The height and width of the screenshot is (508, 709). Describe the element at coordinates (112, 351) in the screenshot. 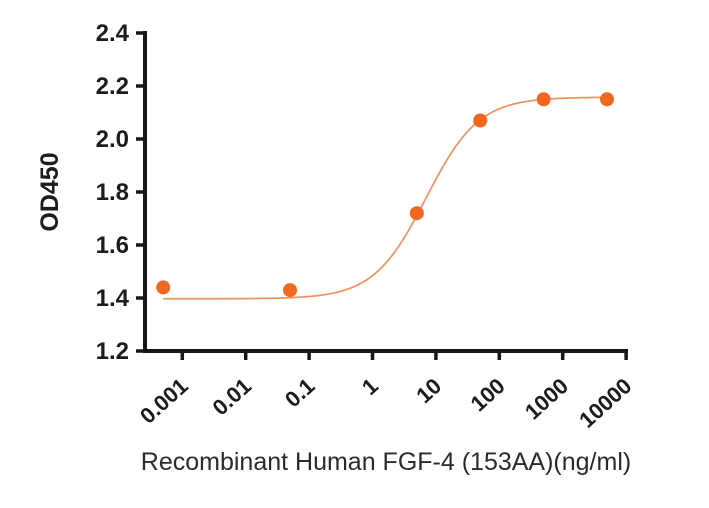

I see `y-tick-label: 1.2` at that location.